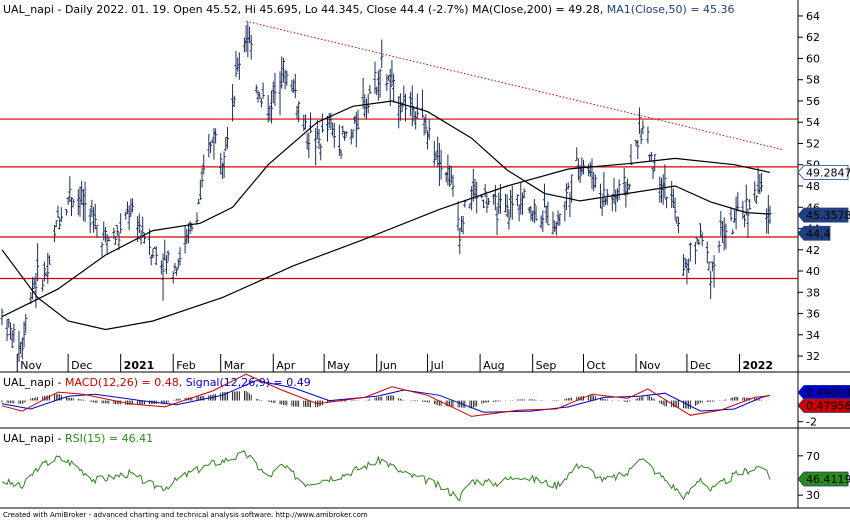  Describe the element at coordinates (813, 143) in the screenshot. I see `y-tick-label: 52` at that location.